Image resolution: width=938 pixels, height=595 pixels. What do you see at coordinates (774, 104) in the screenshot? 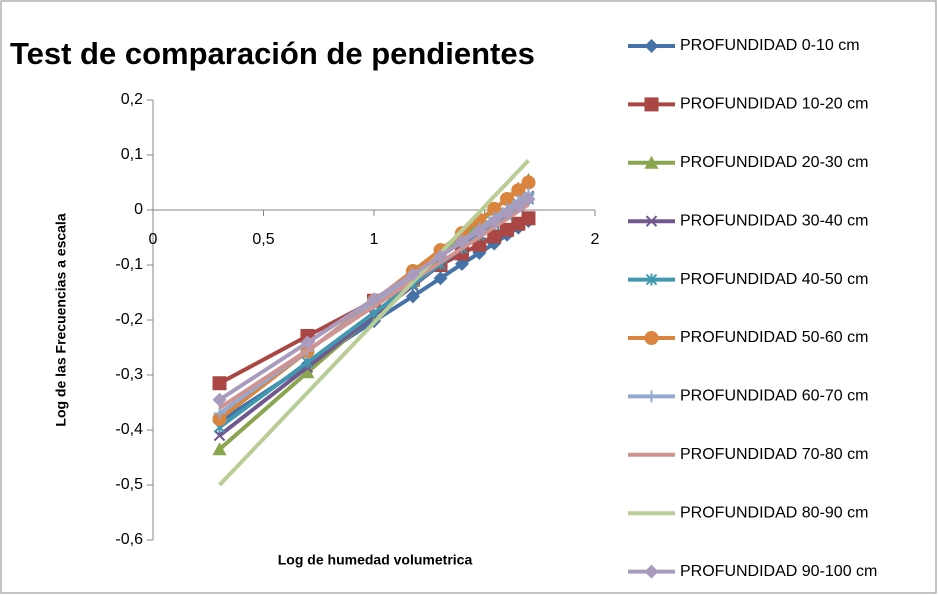
I see `legend-label: PROFUNDIDAD 10-20 cm` at bounding box center [774, 104].